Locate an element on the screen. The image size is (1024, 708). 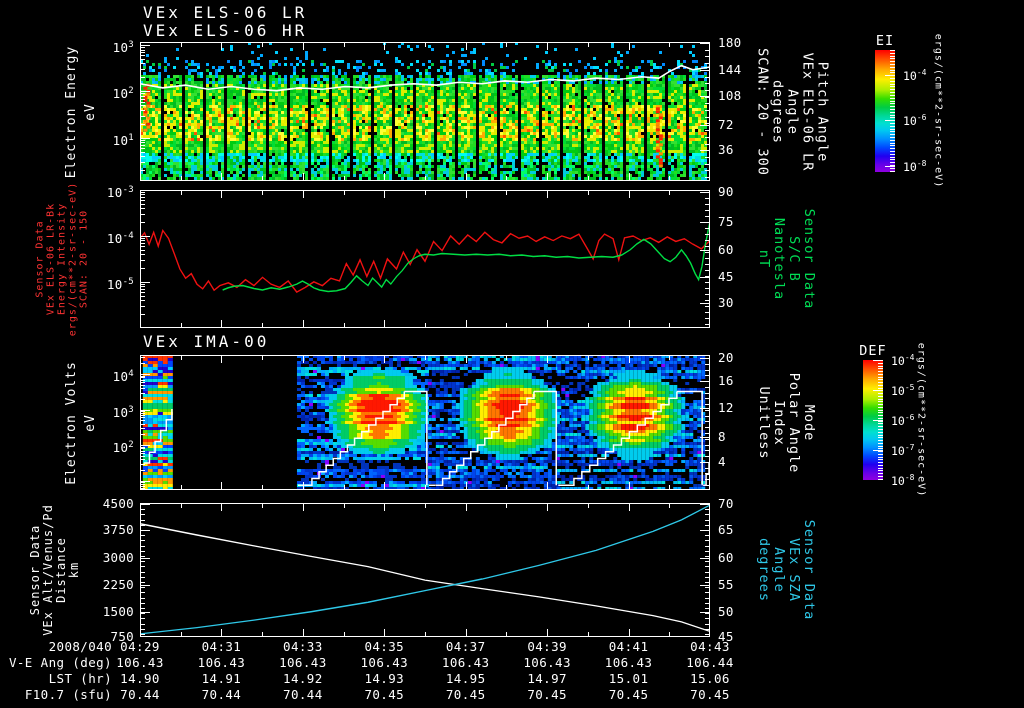
table-cell-0-3: 106.43 is located at coordinates (384, 662).